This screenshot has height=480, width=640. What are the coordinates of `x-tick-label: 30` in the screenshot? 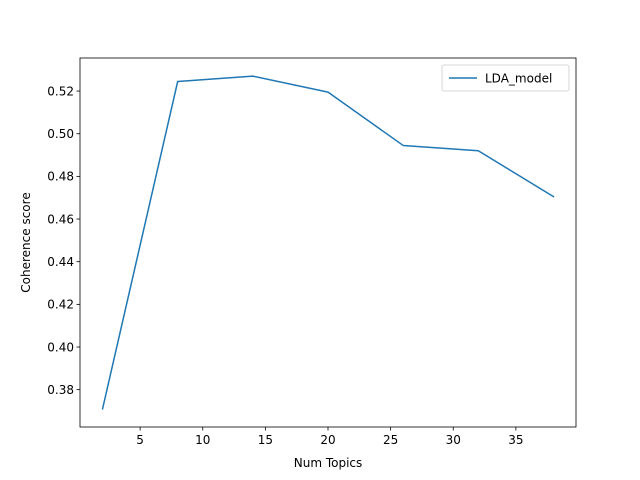 It's located at (453, 440).